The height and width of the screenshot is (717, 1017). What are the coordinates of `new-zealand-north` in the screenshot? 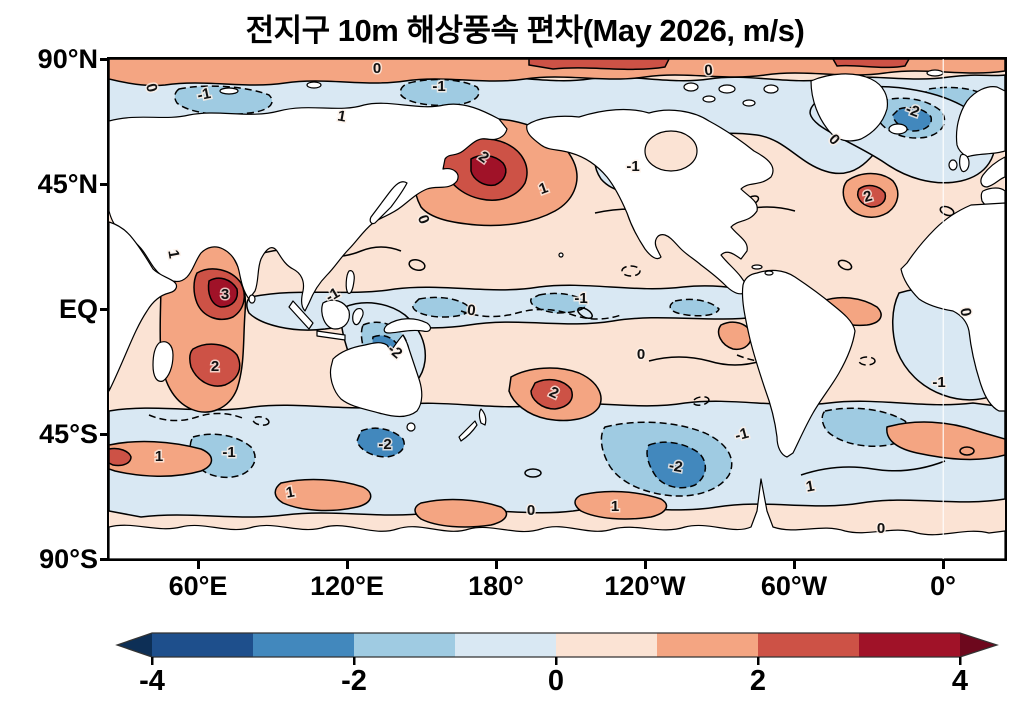 It's located at (482, 417).